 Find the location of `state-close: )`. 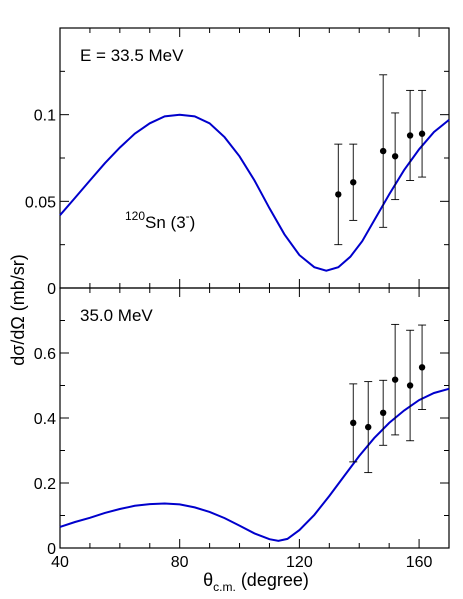

state-close: ) is located at coordinates (193, 222).